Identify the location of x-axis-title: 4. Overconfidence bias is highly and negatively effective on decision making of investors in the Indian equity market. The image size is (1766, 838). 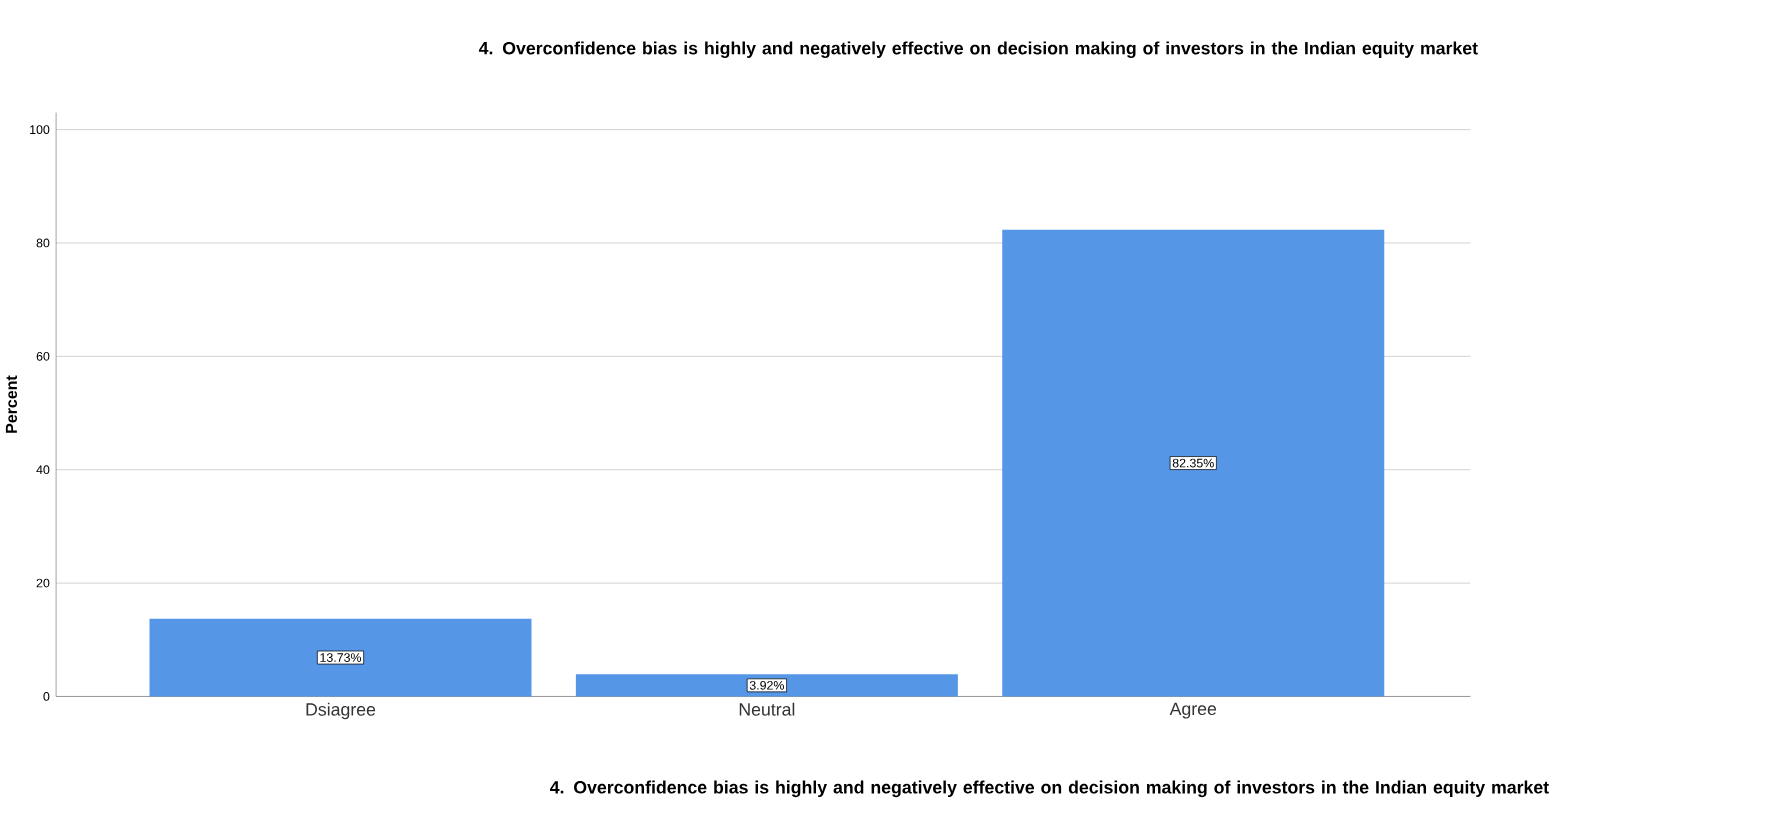
(1049, 788).